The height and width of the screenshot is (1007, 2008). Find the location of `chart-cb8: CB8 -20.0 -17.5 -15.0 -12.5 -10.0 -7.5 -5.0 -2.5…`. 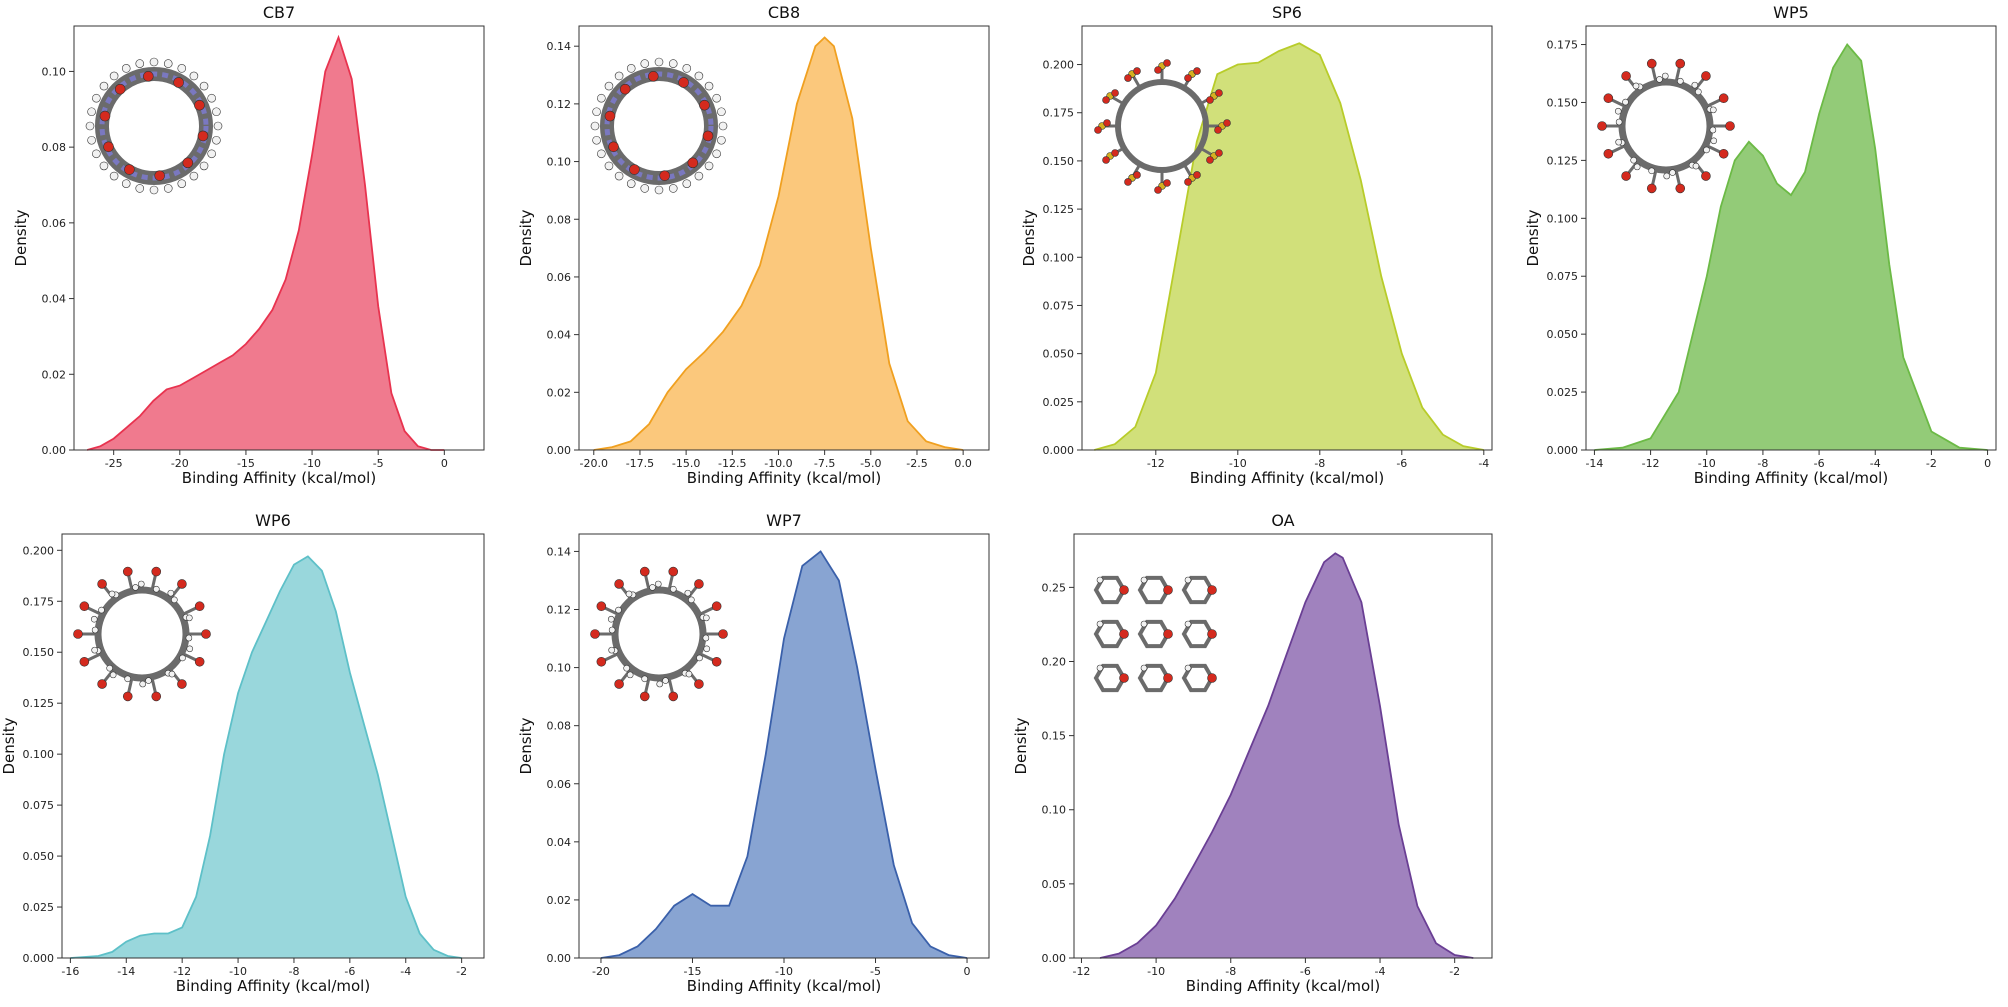

chart-cb8: CB8 -20.0 -17.5 -15.0 -12.5 -10.0 -7.5 -5.0 -2.5… is located at coordinates (753, 245).